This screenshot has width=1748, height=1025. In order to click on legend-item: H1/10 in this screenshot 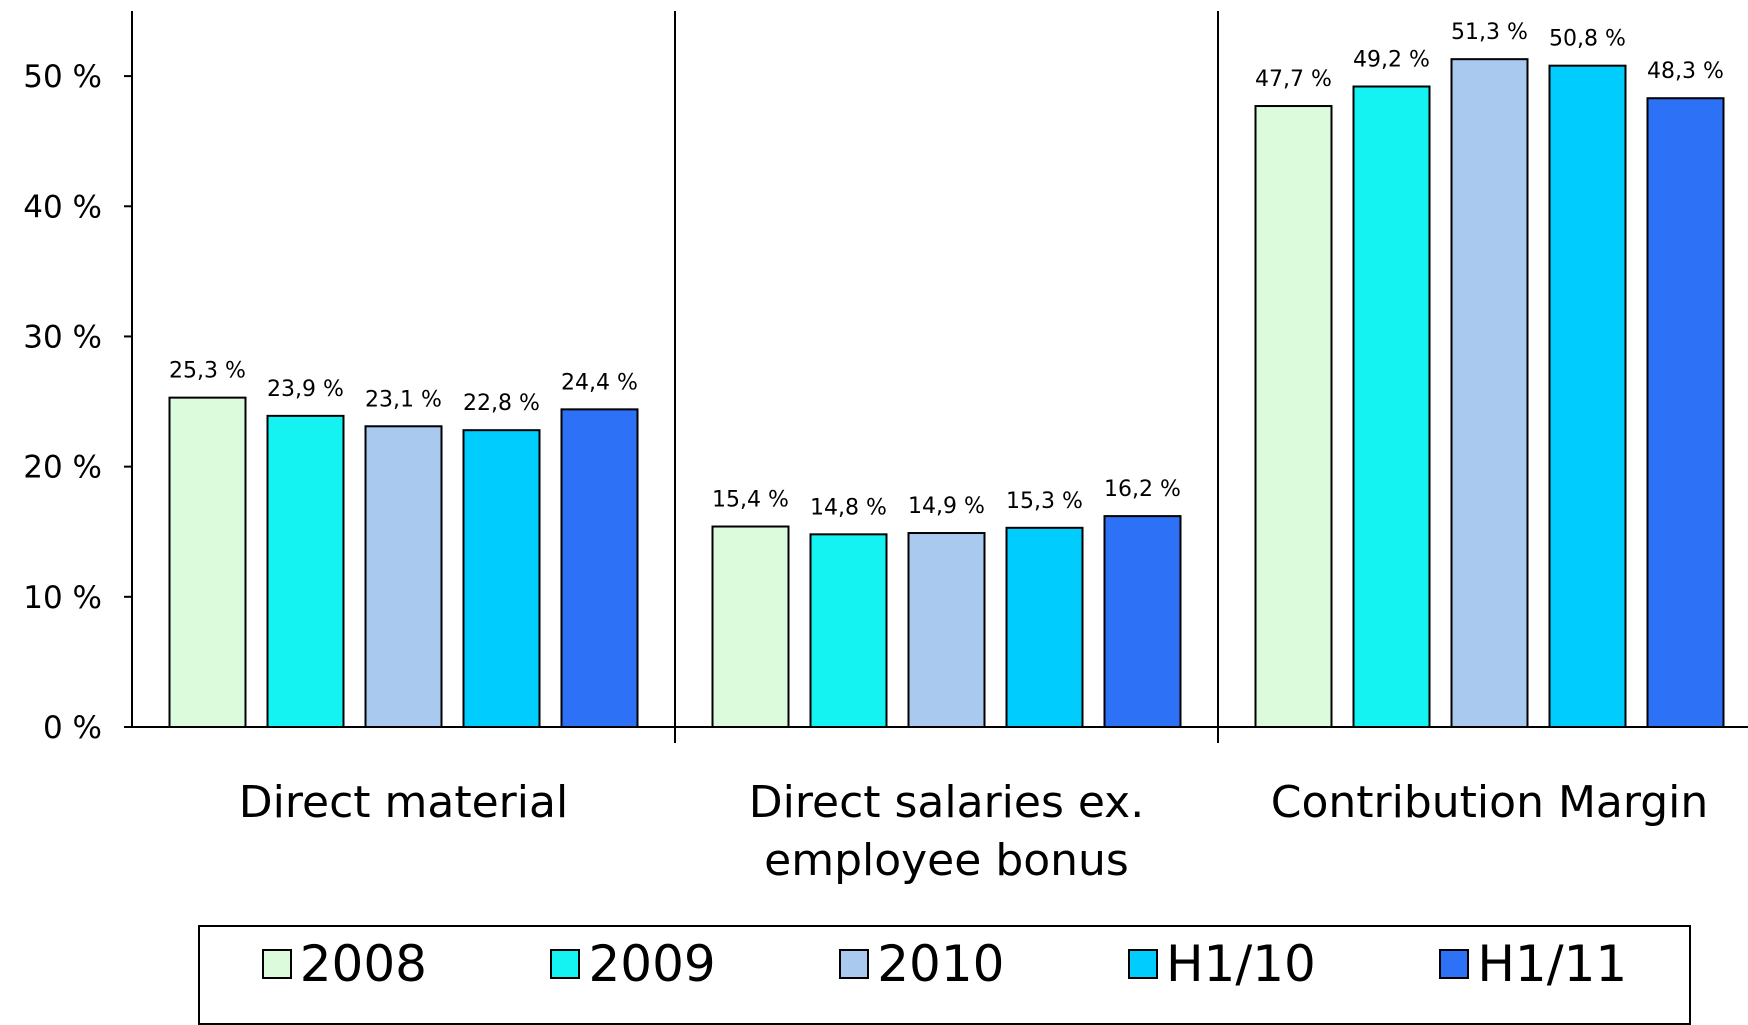, I will do `click(1221, 964)`.